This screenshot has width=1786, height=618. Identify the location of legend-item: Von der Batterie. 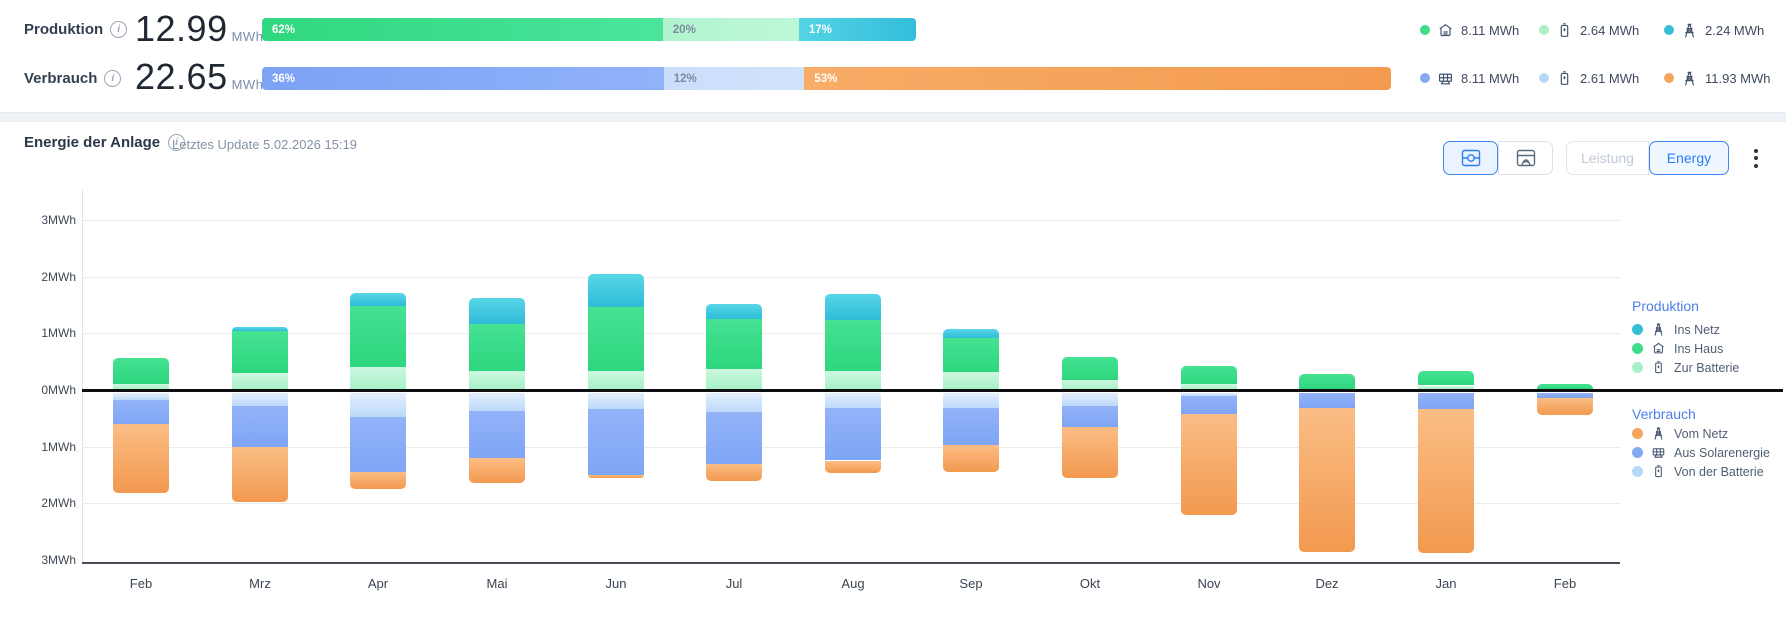
(1698, 471).